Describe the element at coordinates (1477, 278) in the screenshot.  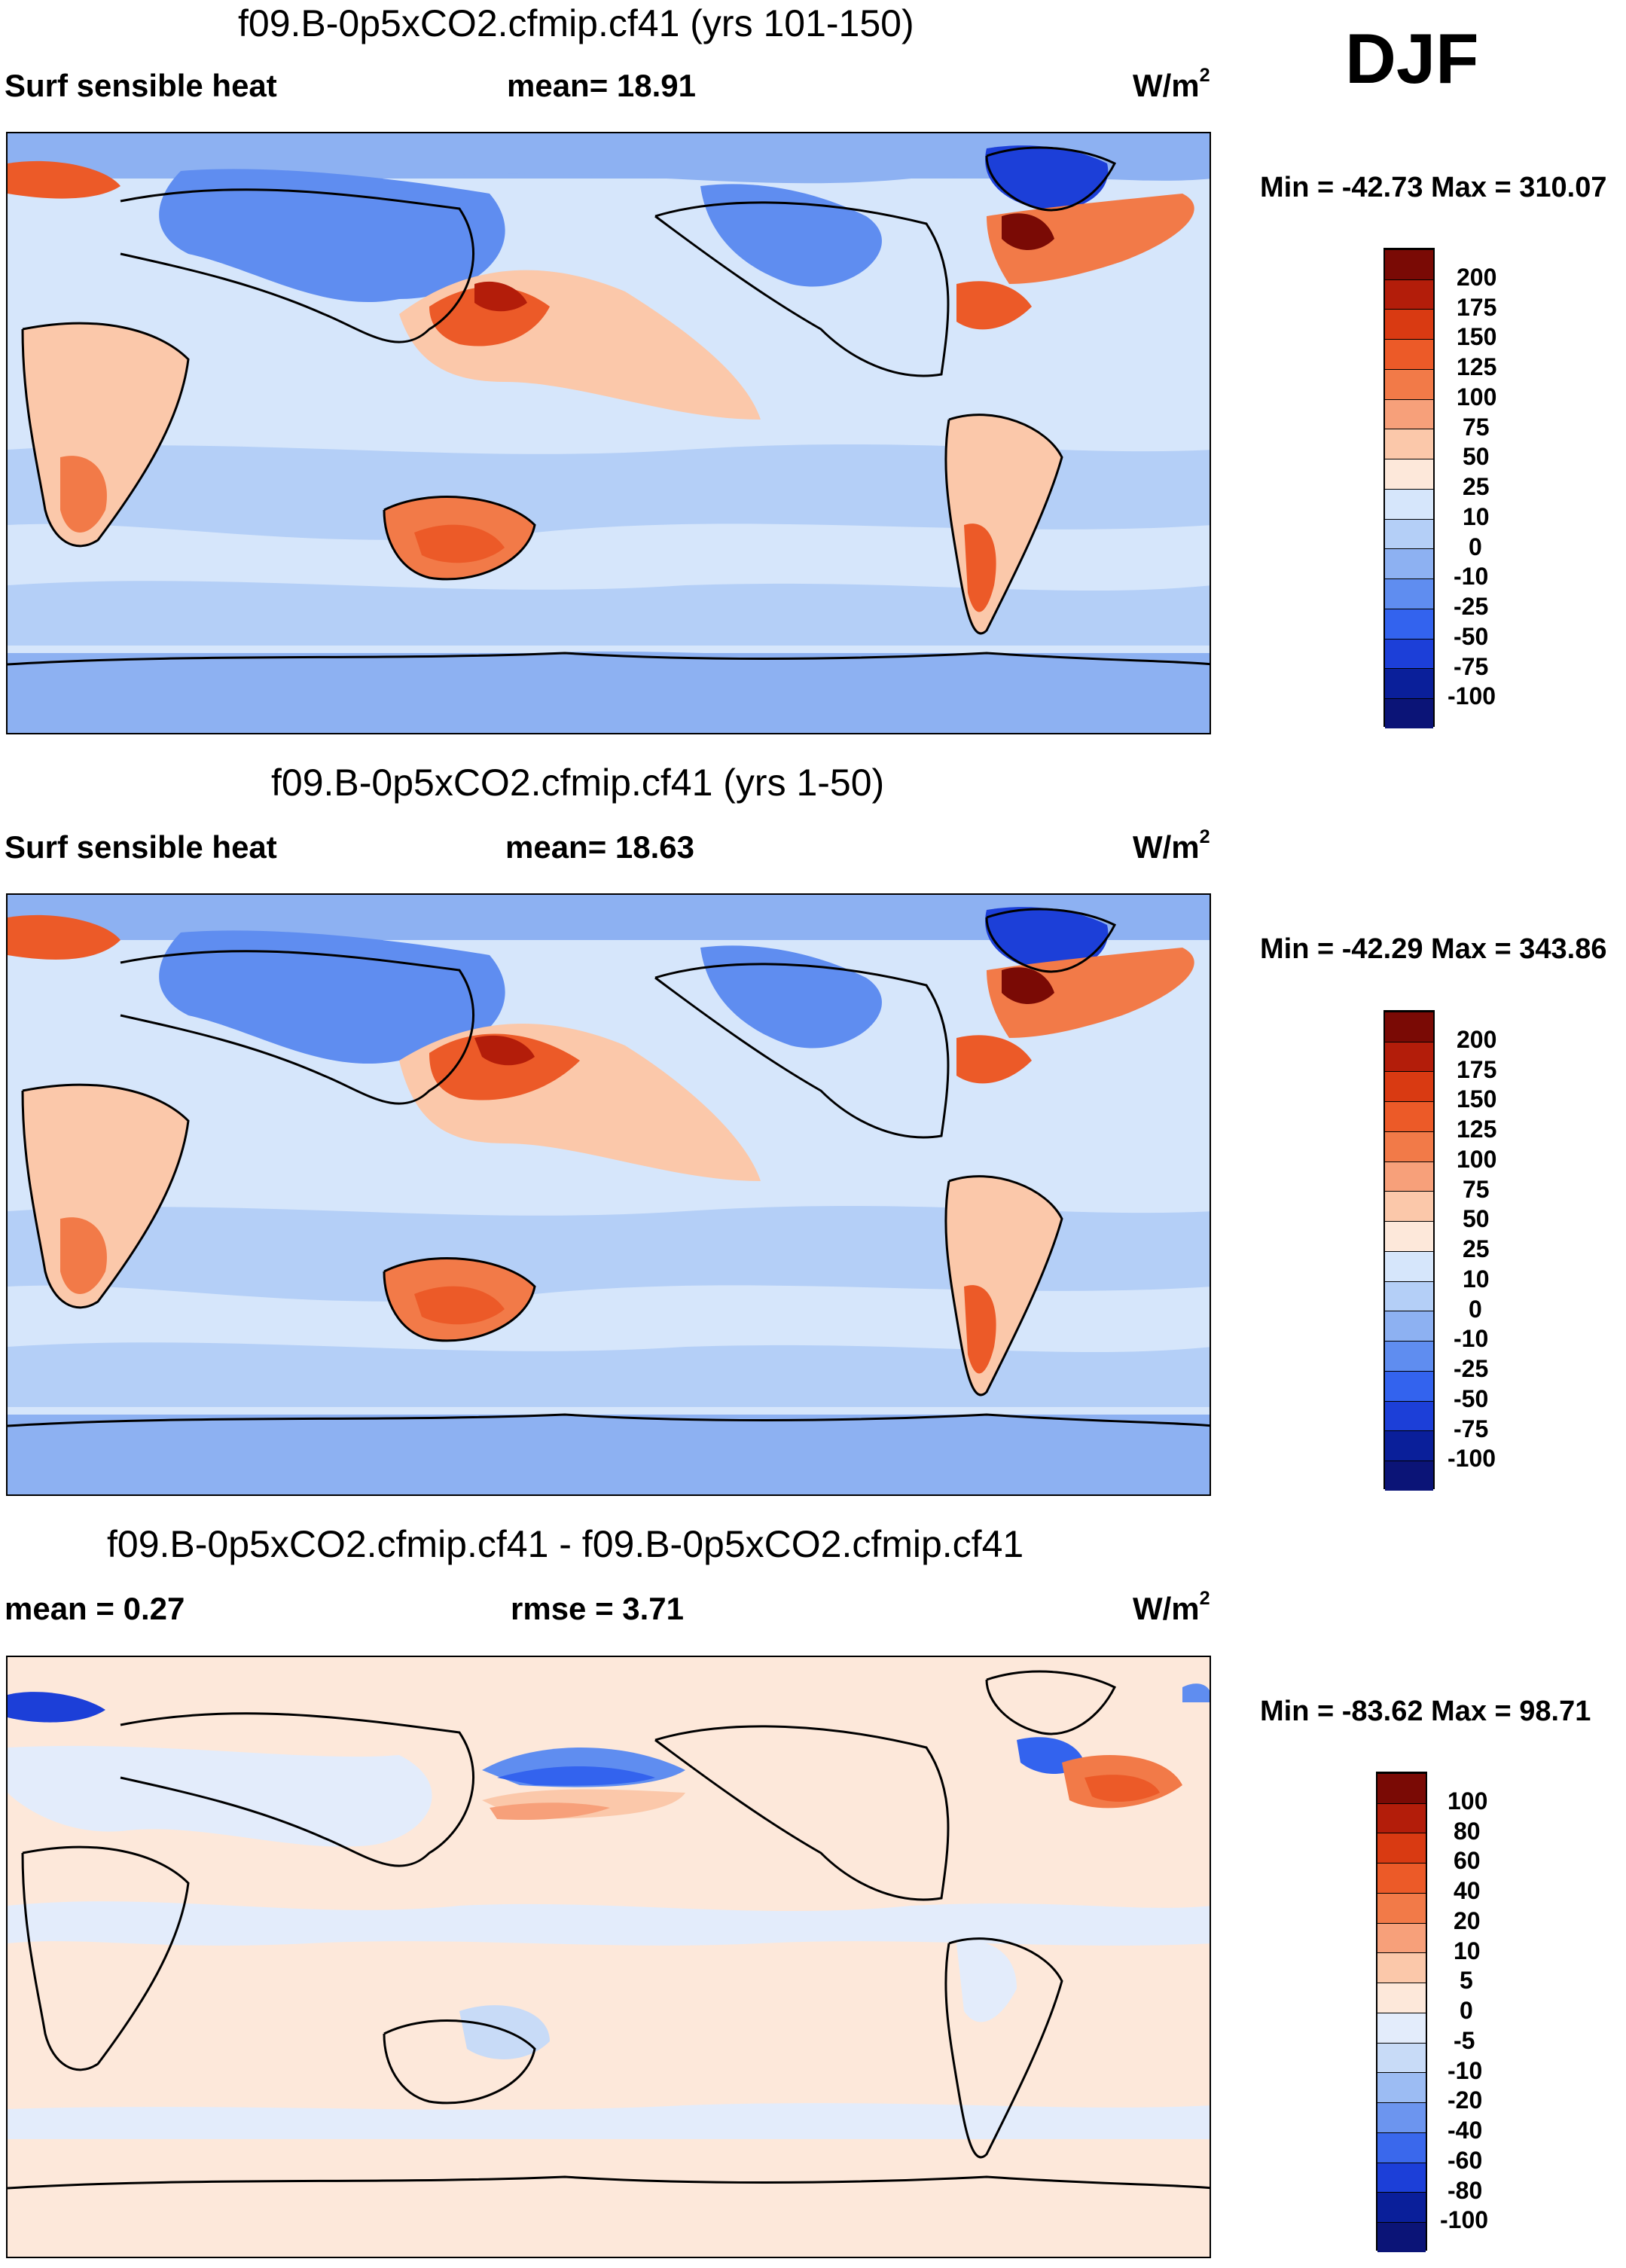
I see `panel-1-tick: 200` at that location.